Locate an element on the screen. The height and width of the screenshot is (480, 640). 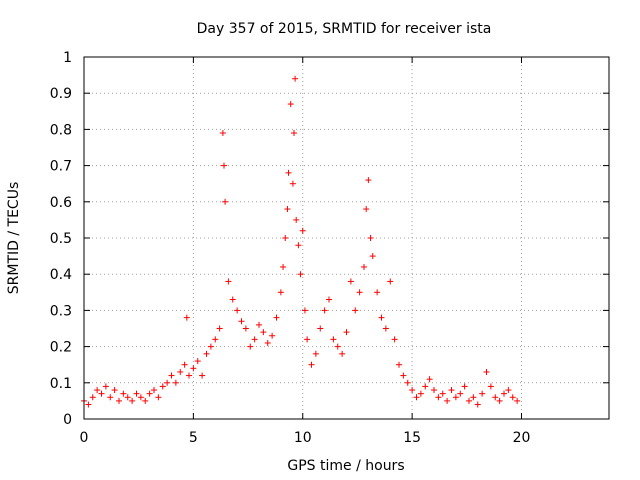
y-tick-label: 0.7 is located at coordinates (61, 167).